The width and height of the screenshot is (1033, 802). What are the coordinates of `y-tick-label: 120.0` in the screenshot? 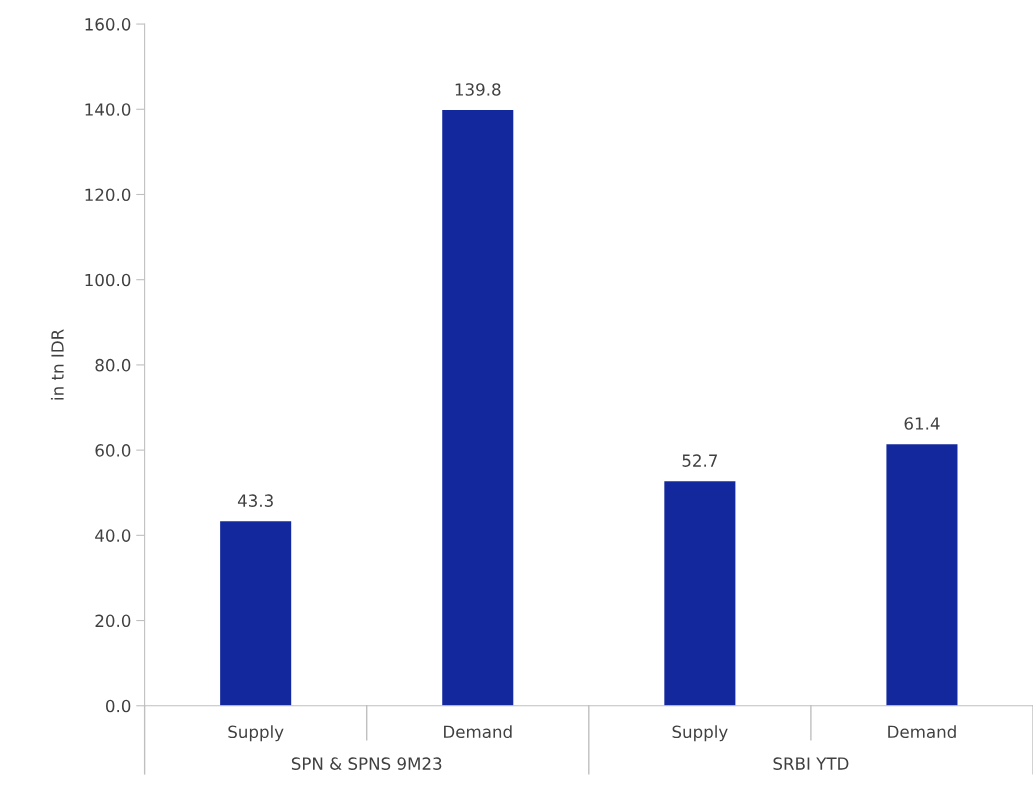 It's located at (108, 195).